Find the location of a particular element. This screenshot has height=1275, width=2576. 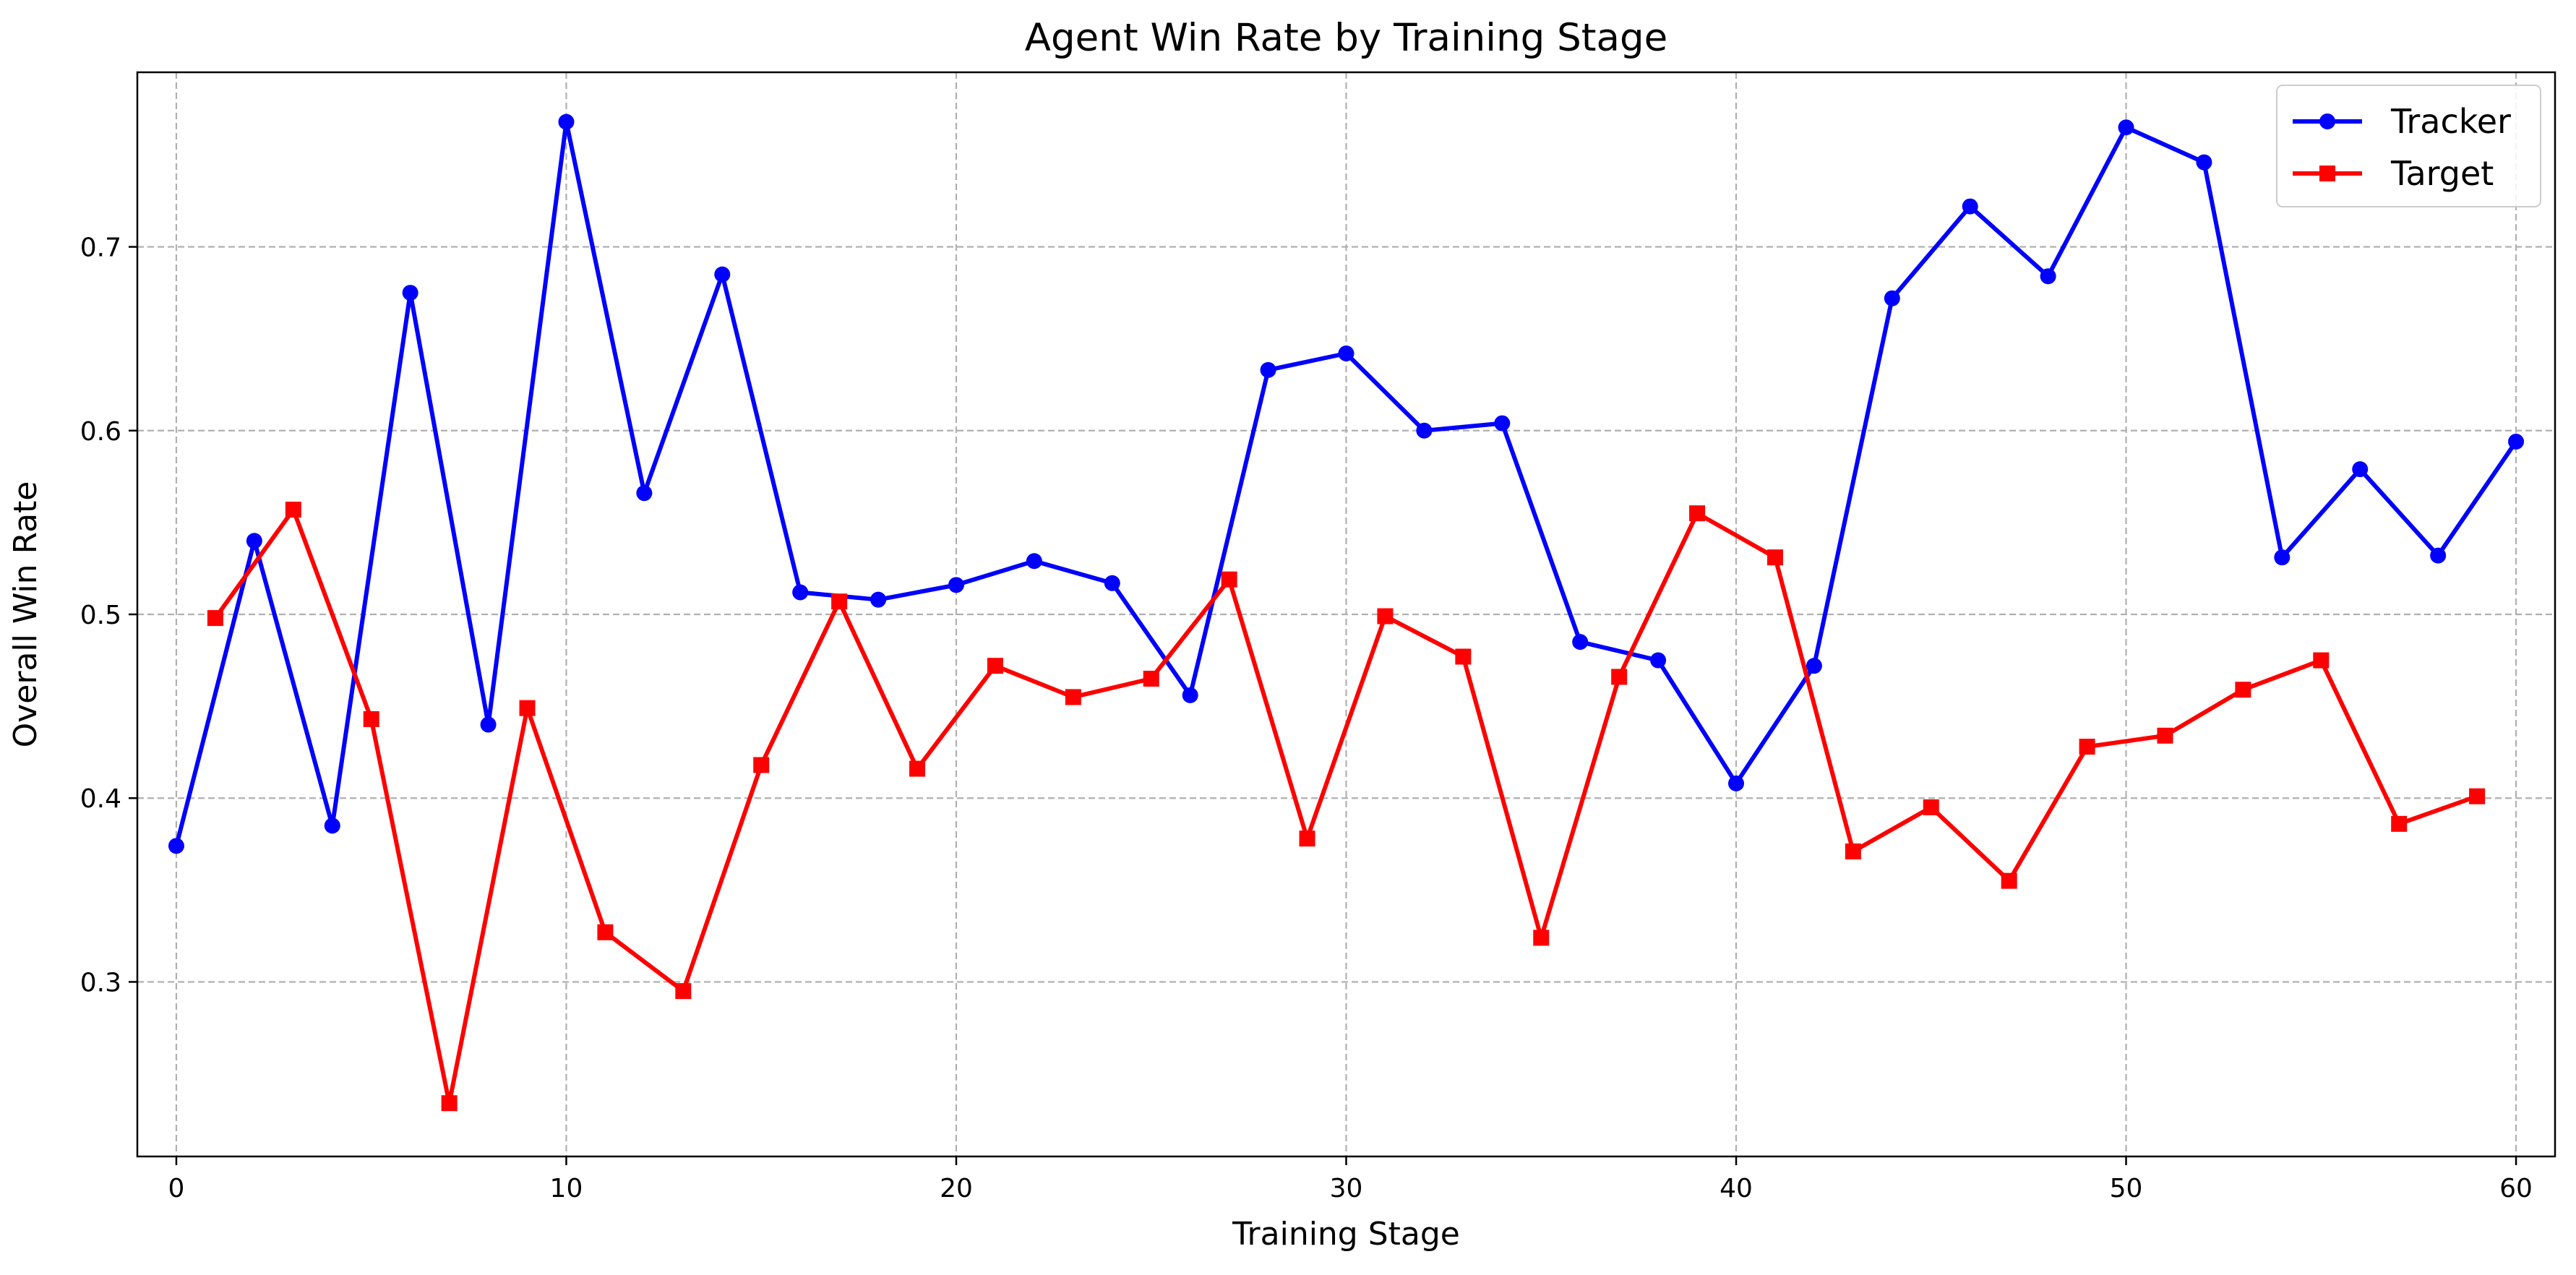

x-tick-label: 40 is located at coordinates (1737, 1188).